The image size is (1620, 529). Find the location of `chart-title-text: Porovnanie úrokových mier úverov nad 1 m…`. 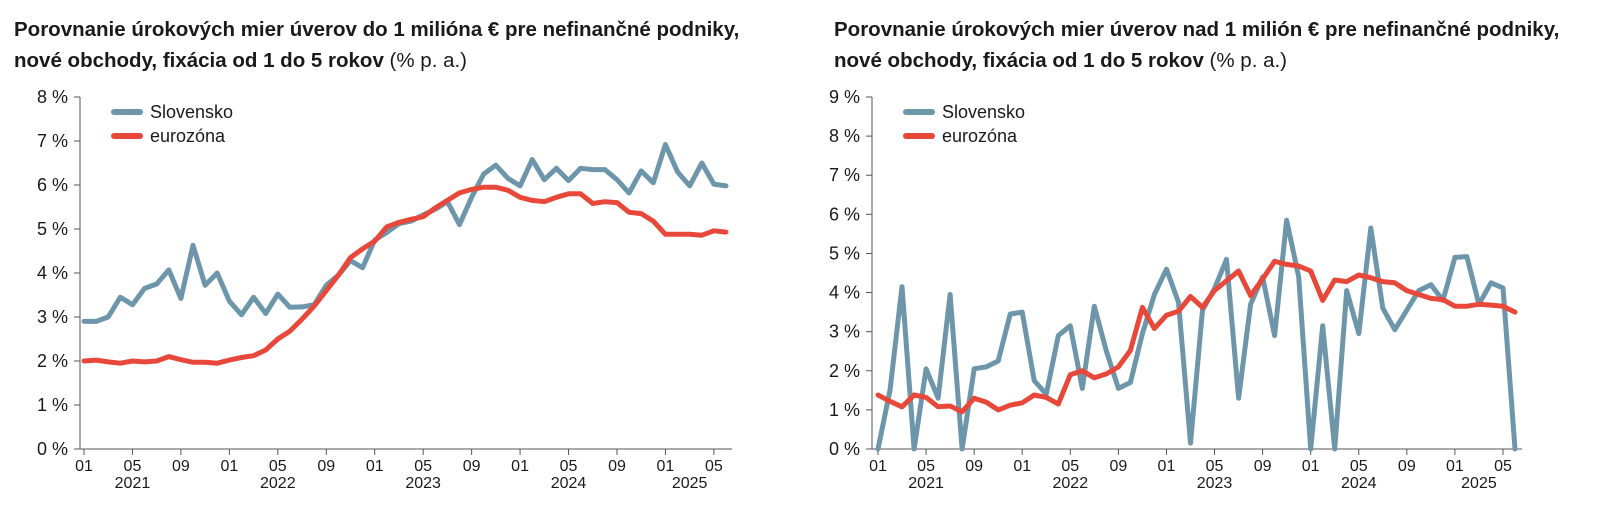

chart-title-text: Porovnanie úrokových mier úverov nad 1 m… is located at coordinates (1197, 45).